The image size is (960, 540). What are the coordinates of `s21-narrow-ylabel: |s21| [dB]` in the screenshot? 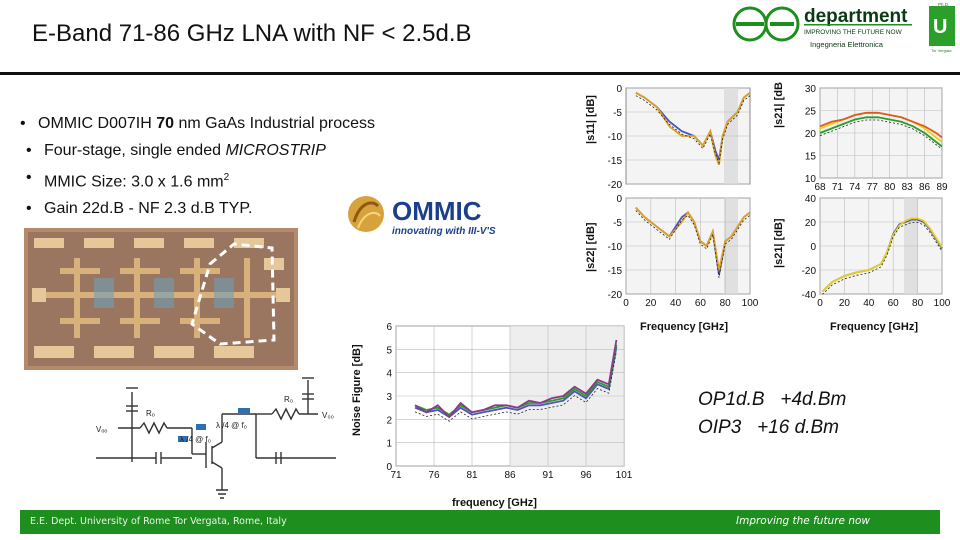 It's located at (779, 105).